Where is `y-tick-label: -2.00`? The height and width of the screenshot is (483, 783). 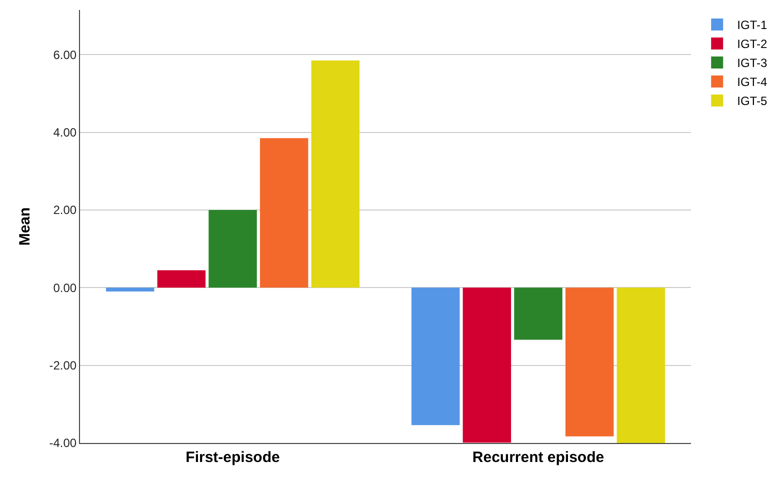 y-tick-label: -2.00 is located at coordinates (63, 365).